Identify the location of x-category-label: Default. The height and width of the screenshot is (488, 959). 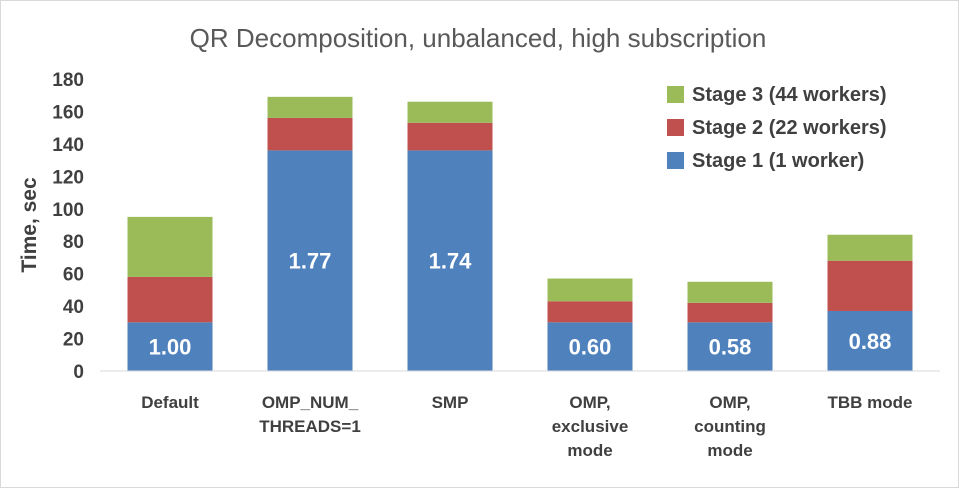
(170, 402).